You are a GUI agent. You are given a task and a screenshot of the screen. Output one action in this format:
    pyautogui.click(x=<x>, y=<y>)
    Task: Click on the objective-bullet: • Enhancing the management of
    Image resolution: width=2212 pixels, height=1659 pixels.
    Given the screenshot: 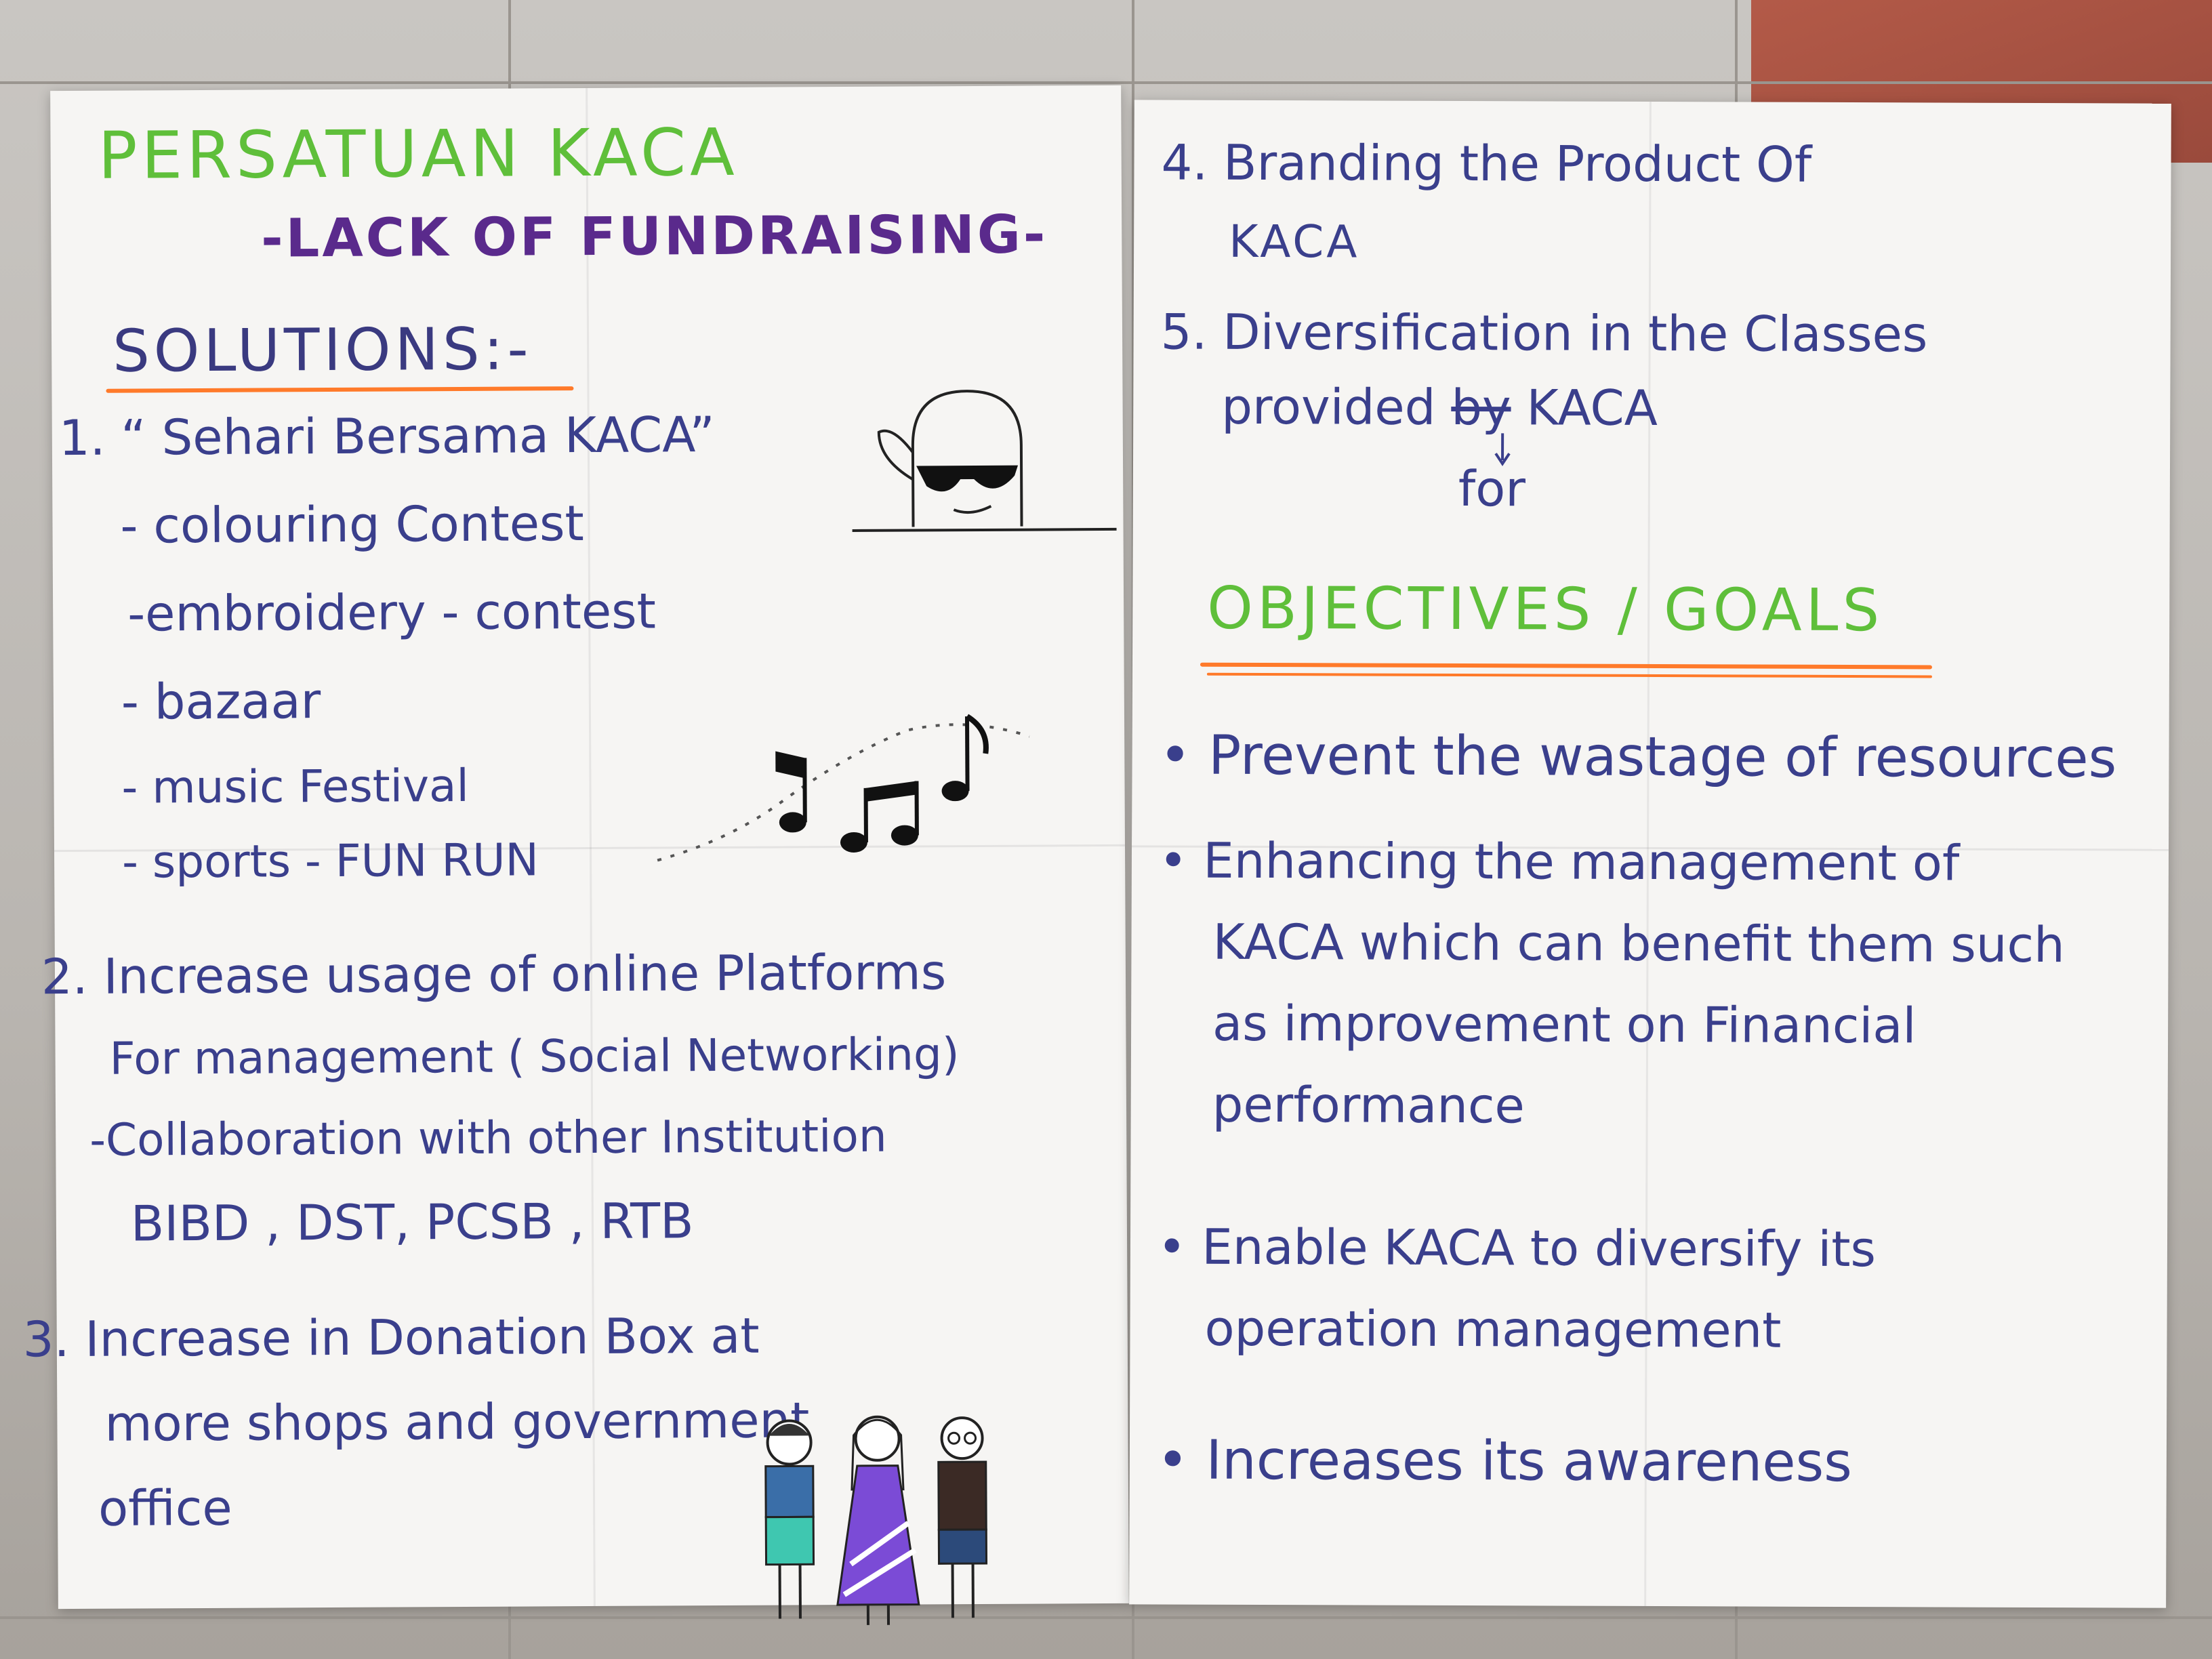 What is the action you would take?
    pyautogui.click(x=1559, y=862)
    